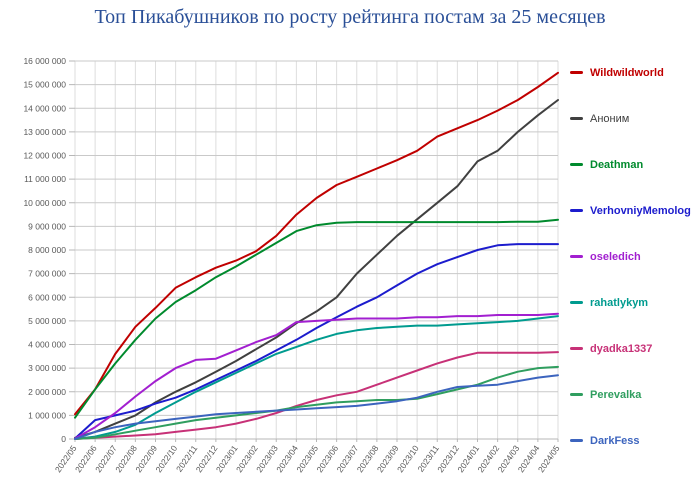 Image resolution: width=700 pixels, height=493 pixels. I want to click on legend-item-Perevalka: Perevalka, so click(605, 394).